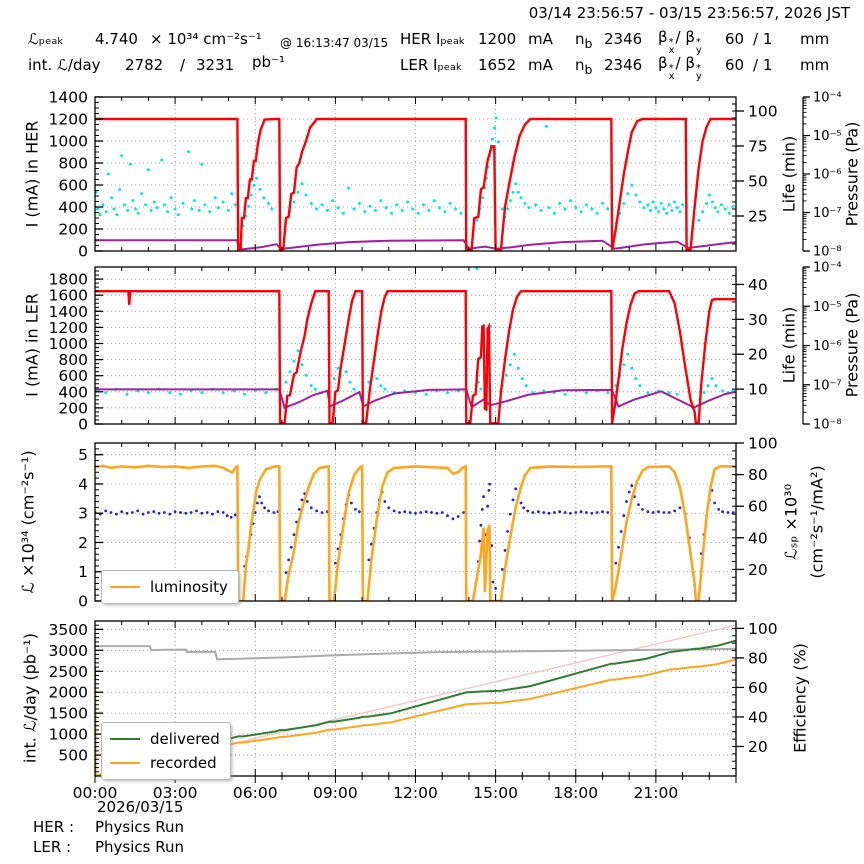  Describe the element at coordinates (827, 252) in the screenshot. I see `pressure-tick-label: 10⁻⁸` at that location.